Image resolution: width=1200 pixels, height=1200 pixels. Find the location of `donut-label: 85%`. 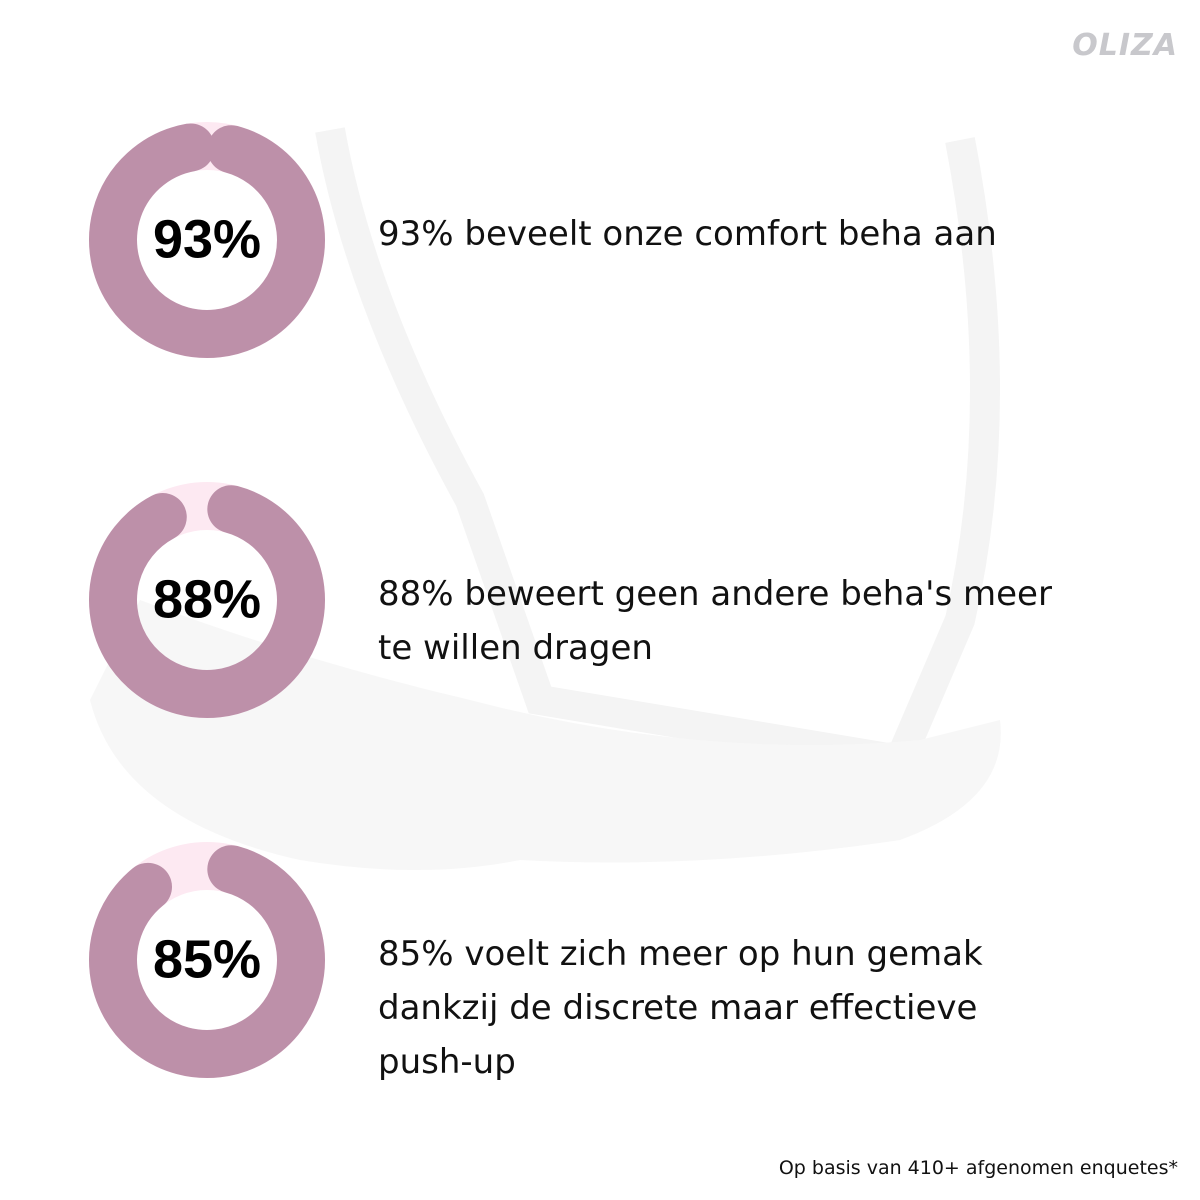

donut-label: 85% is located at coordinates (207, 959).